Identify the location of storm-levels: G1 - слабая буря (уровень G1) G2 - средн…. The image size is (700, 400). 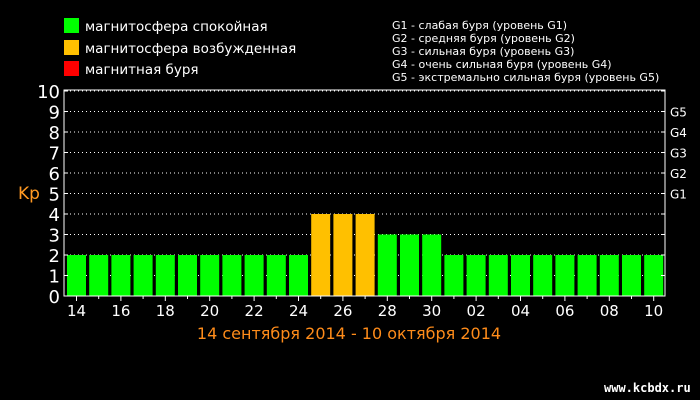
(525, 51).